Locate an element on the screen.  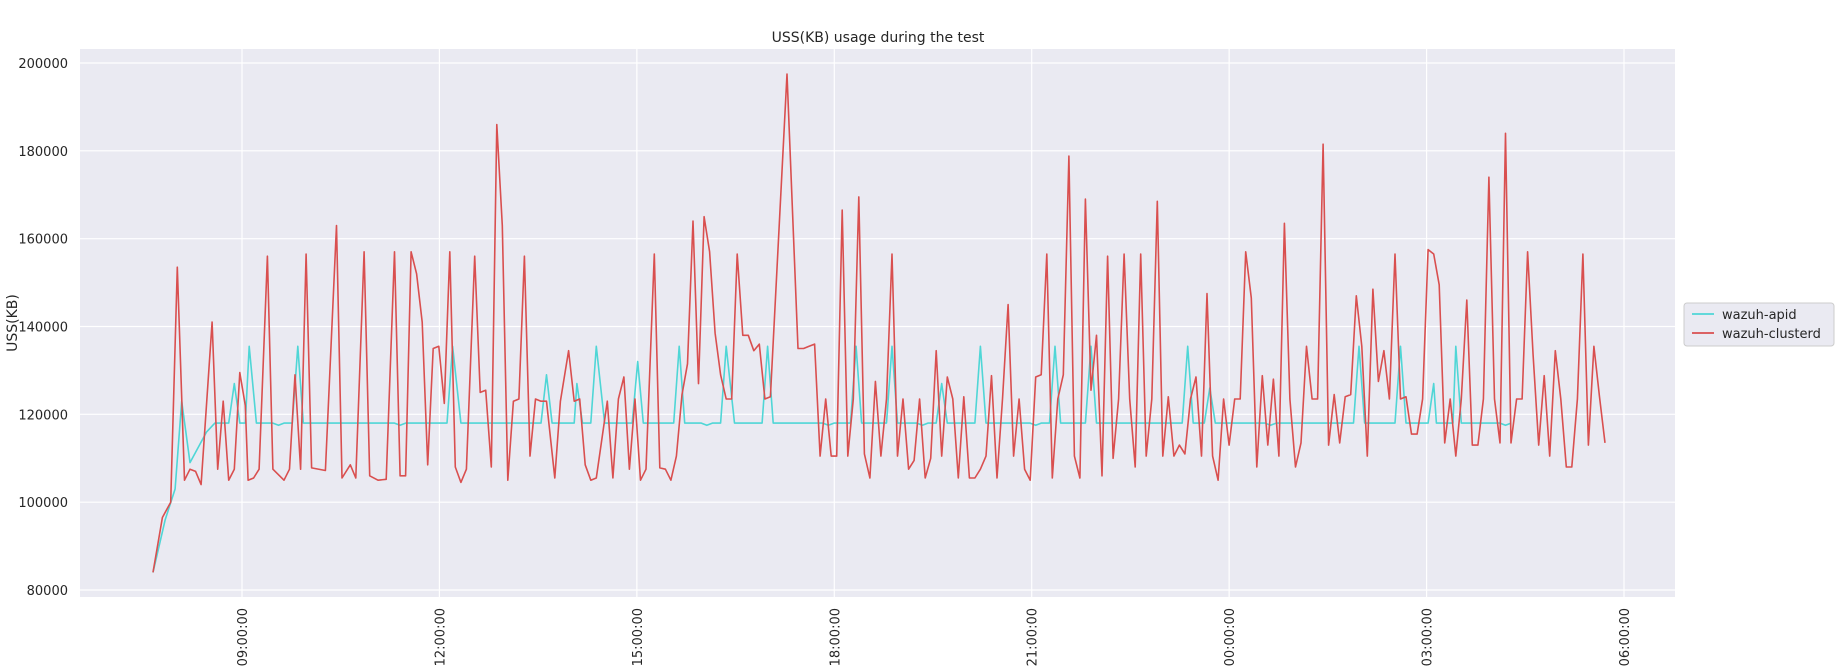
legend-label-clusterd: wazuh-clusterd is located at coordinates (1771, 334).